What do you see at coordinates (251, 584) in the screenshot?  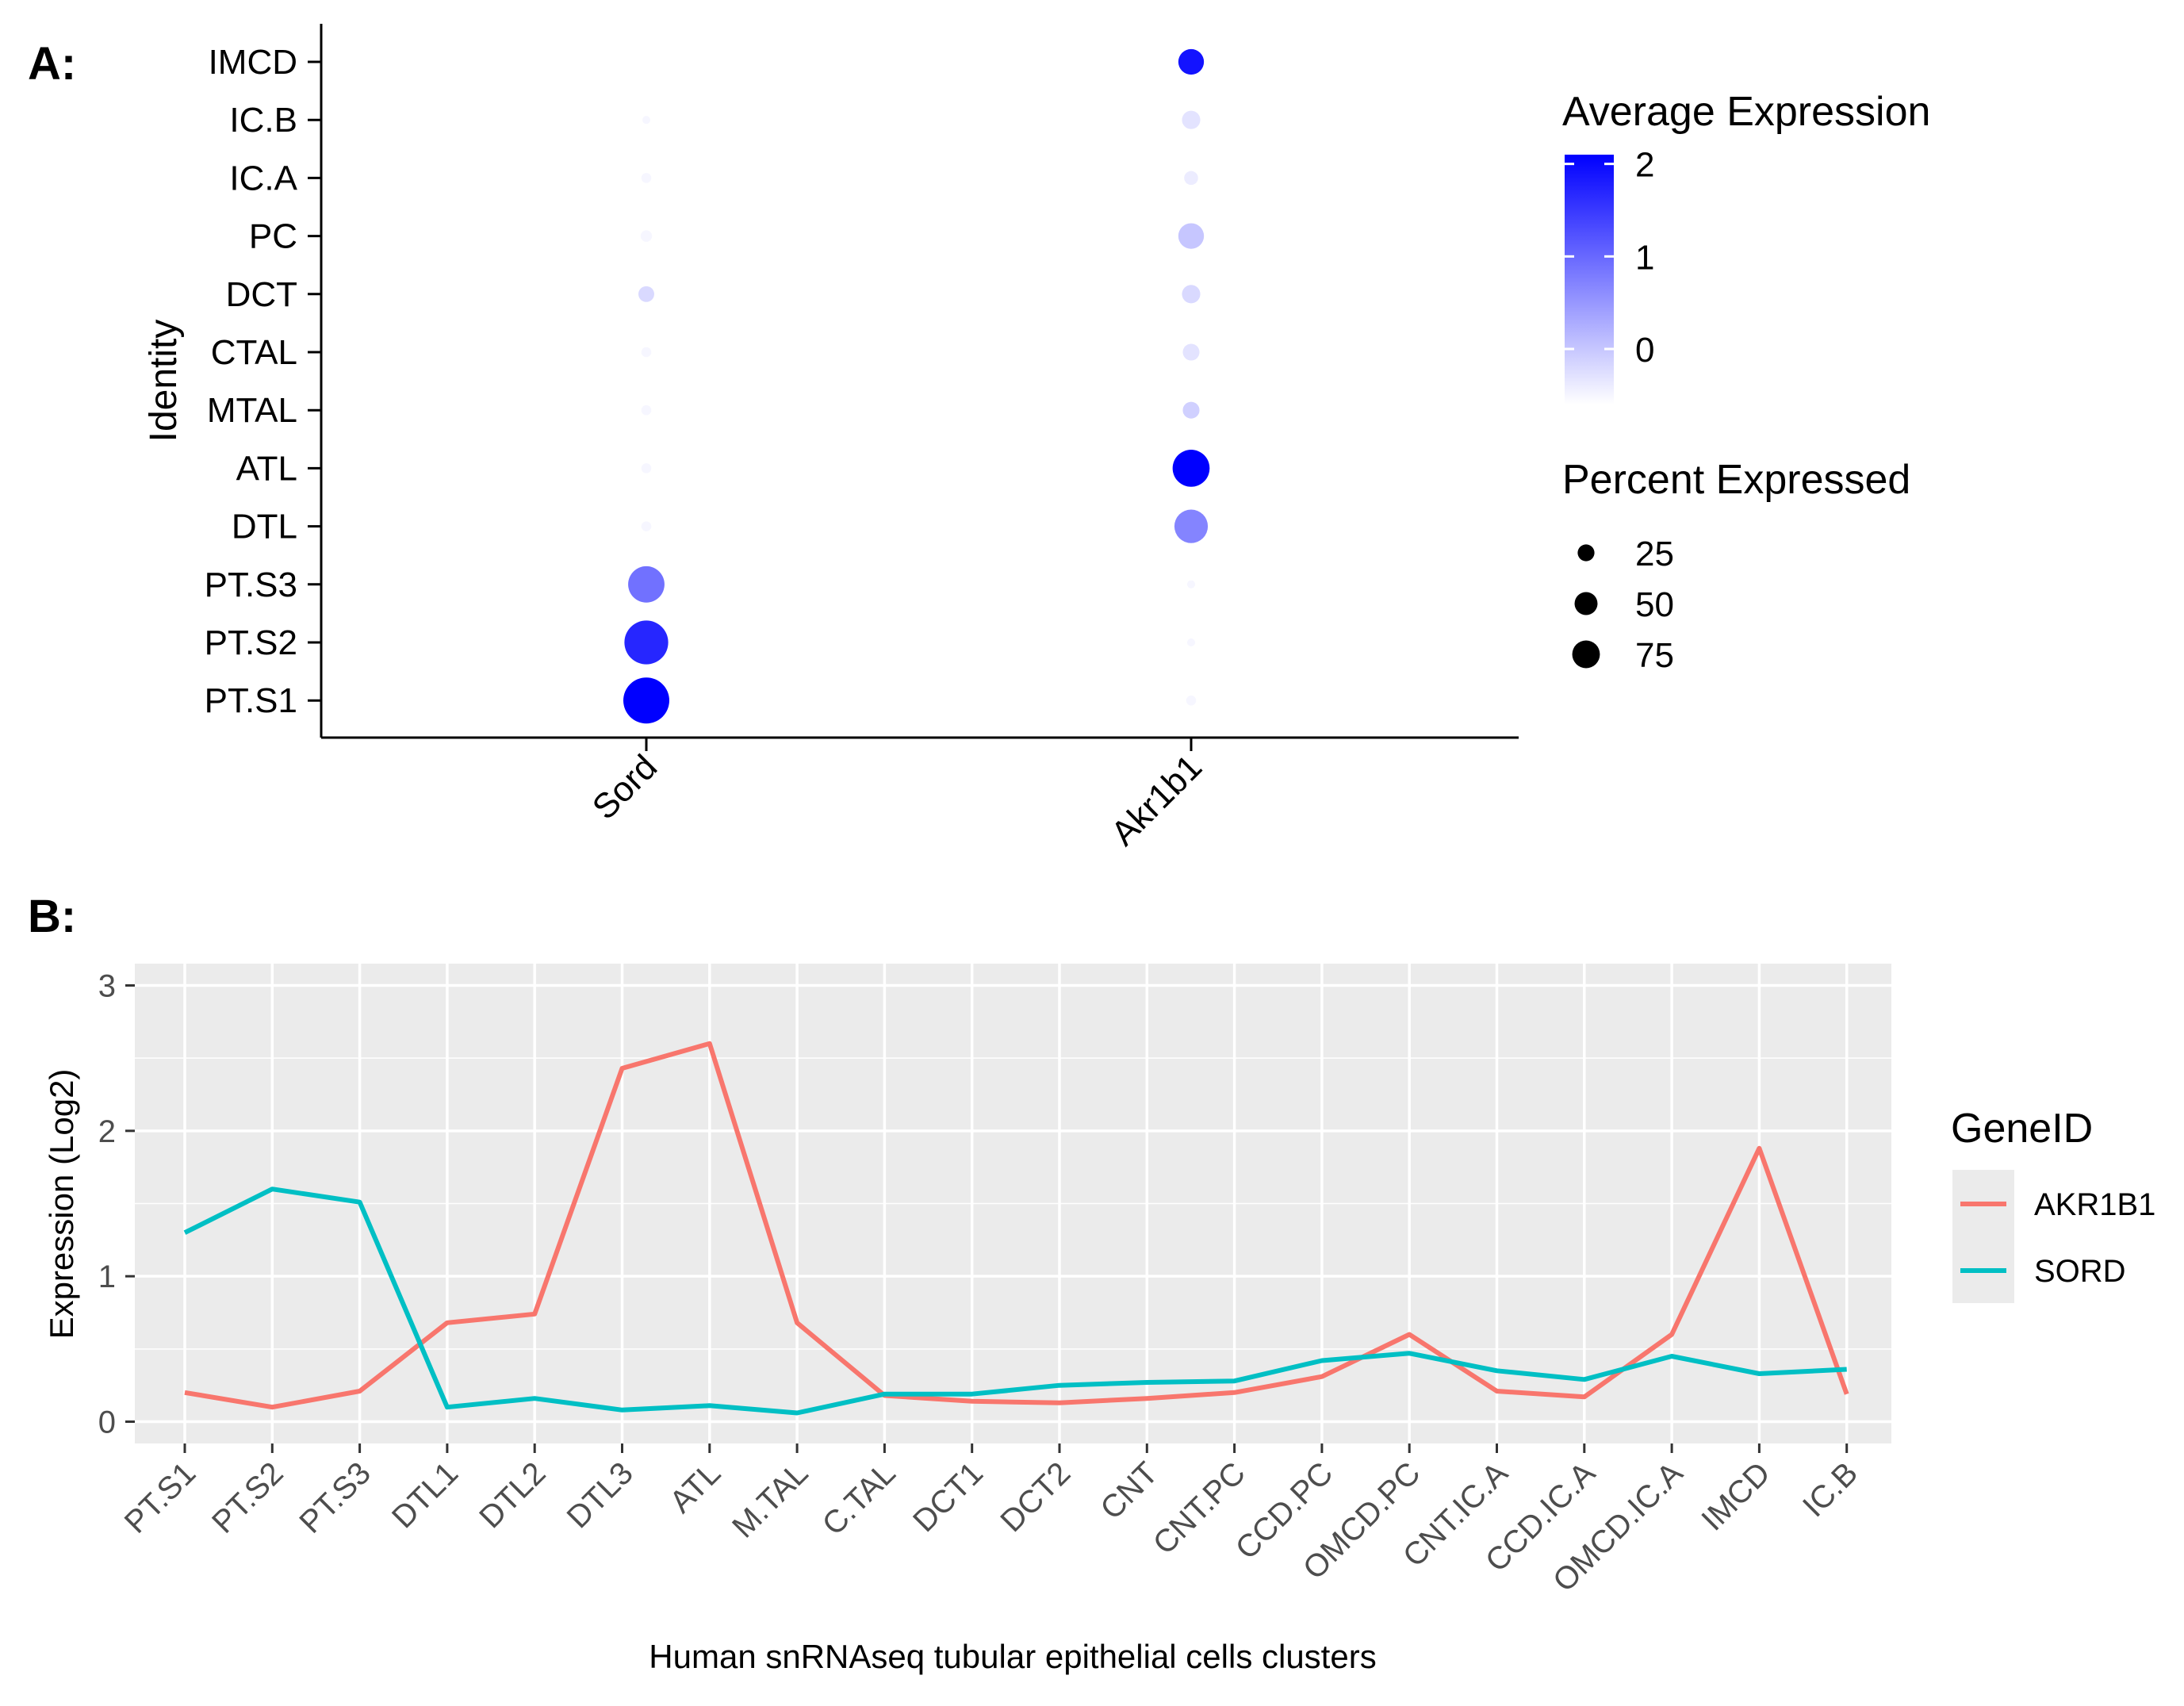 I see `dotplot-y-tick-label: PT.S3` at bounding box center [251, 584].